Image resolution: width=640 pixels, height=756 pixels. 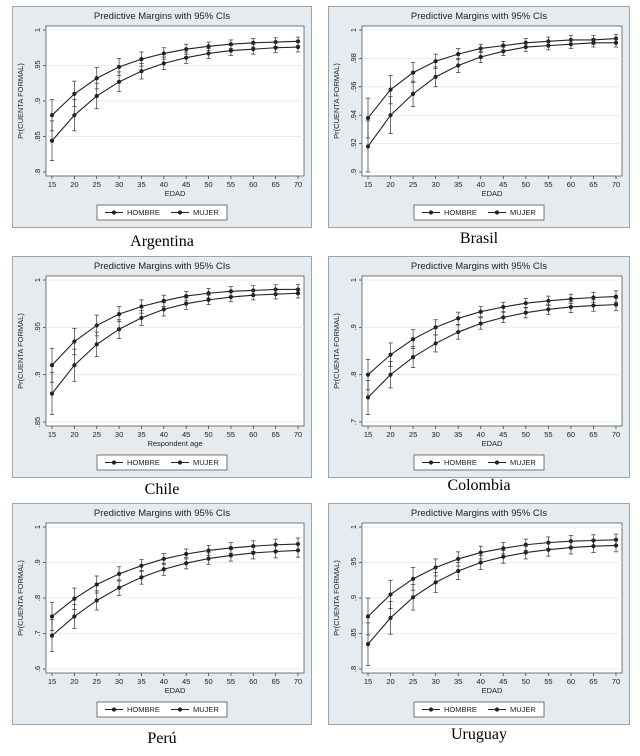 What do you see at coordinates (37, 669) in the screenshot?
I see `y-tick-label: .6` at bounding box center [37, 669].